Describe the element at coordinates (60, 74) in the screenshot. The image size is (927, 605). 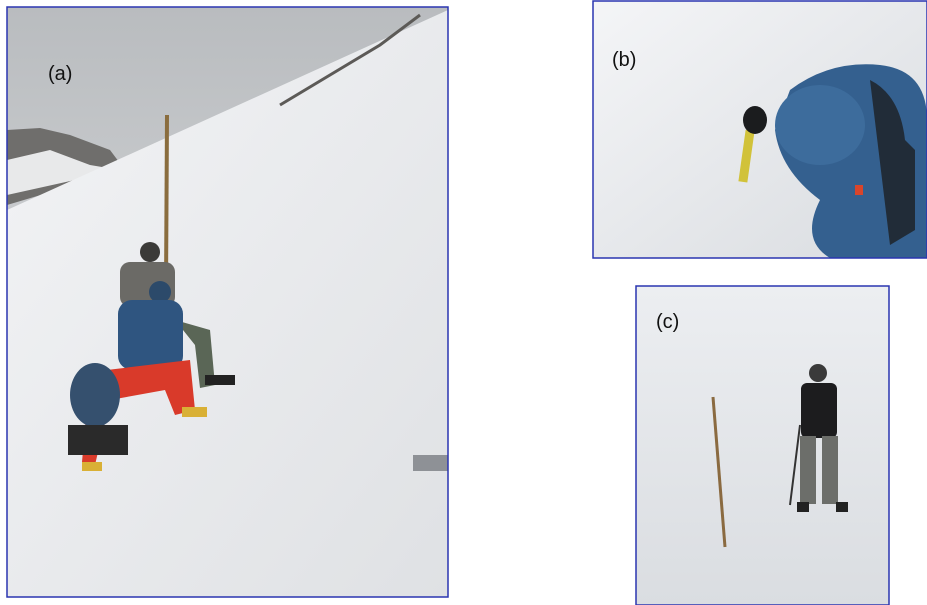
I see `panel-label: (a)` at that location.